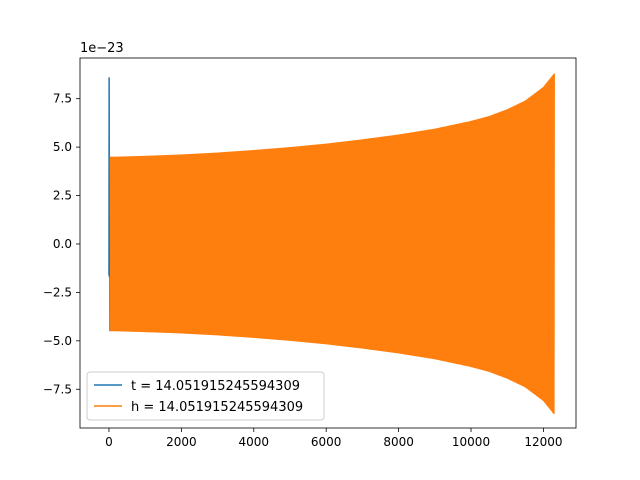 This screenshot has width=640, height=480. I want to click on y-tick-label: −5.0, so click(57, 341).